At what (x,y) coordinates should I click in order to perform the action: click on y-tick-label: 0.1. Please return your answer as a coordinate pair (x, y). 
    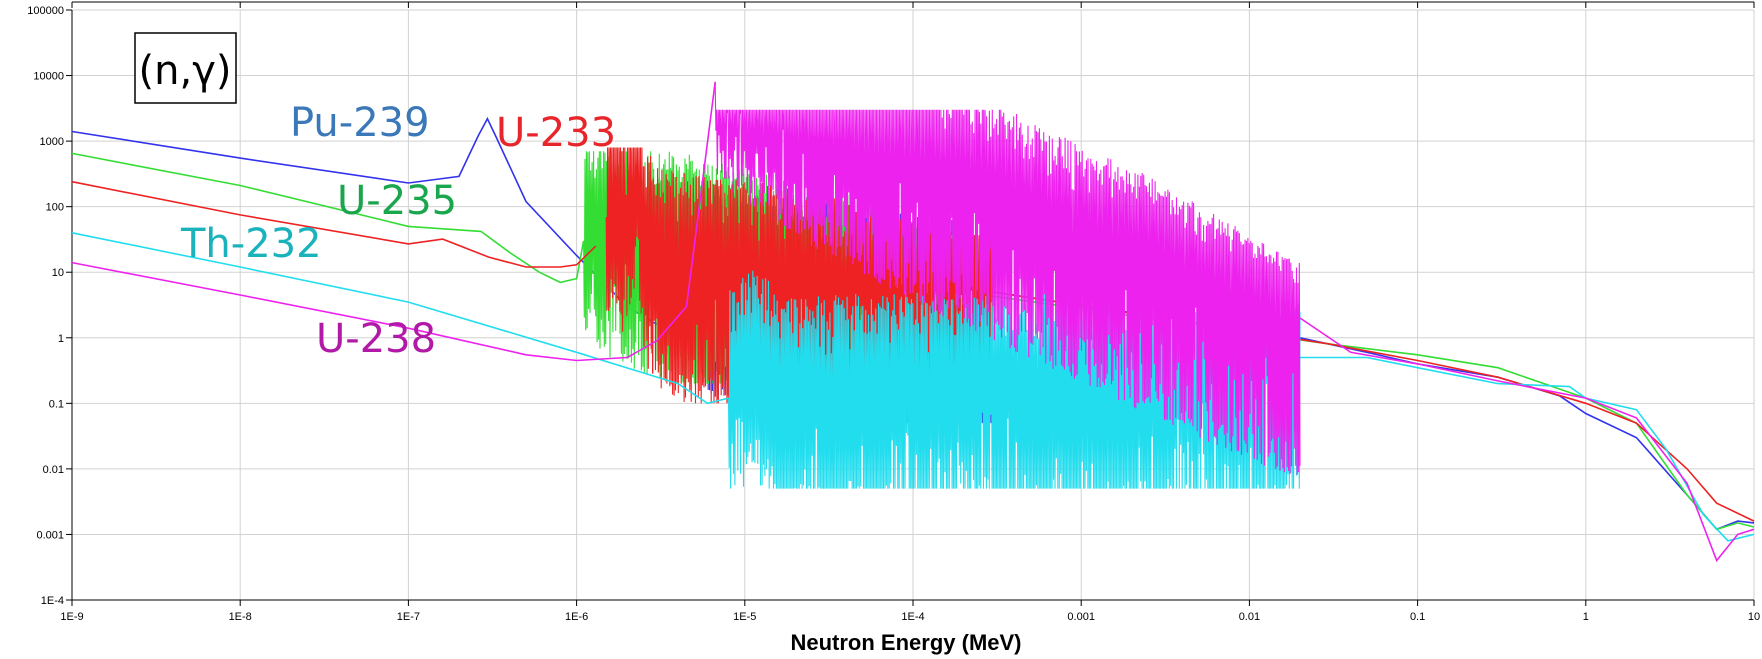
    Looking at the image, I should click on (56, 404).